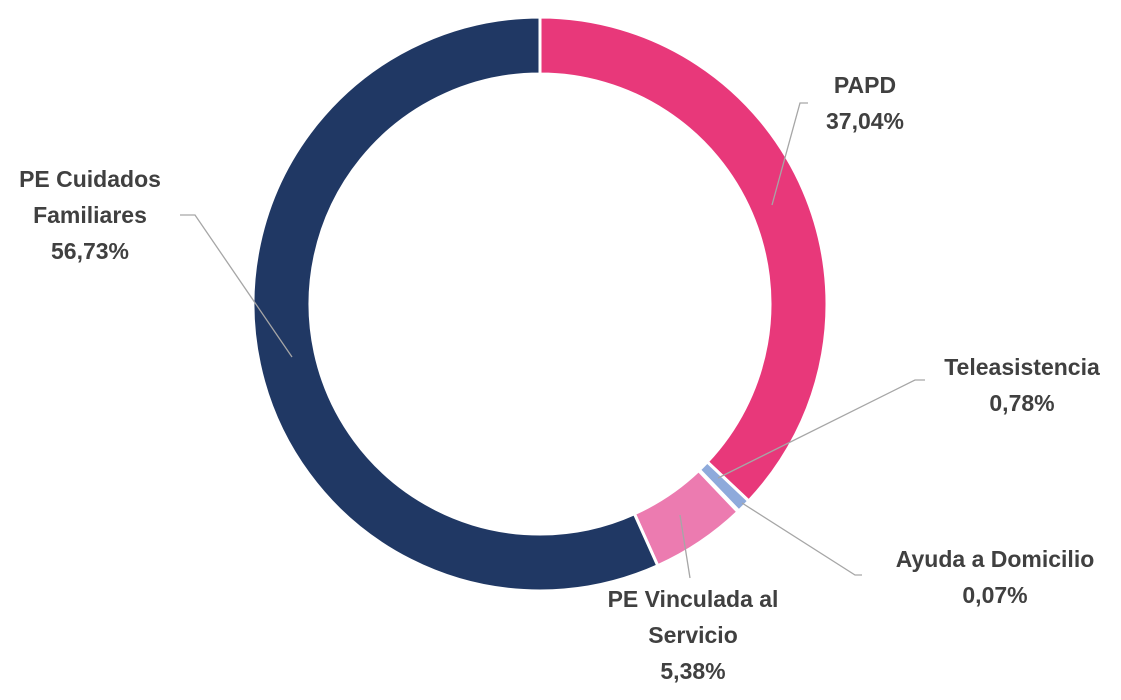 This screenshot has height=700, width=1121. Describe the element at coordinates (865, 103) in the screenshot. I see `data-label: PAPD 37,04%` at that location.